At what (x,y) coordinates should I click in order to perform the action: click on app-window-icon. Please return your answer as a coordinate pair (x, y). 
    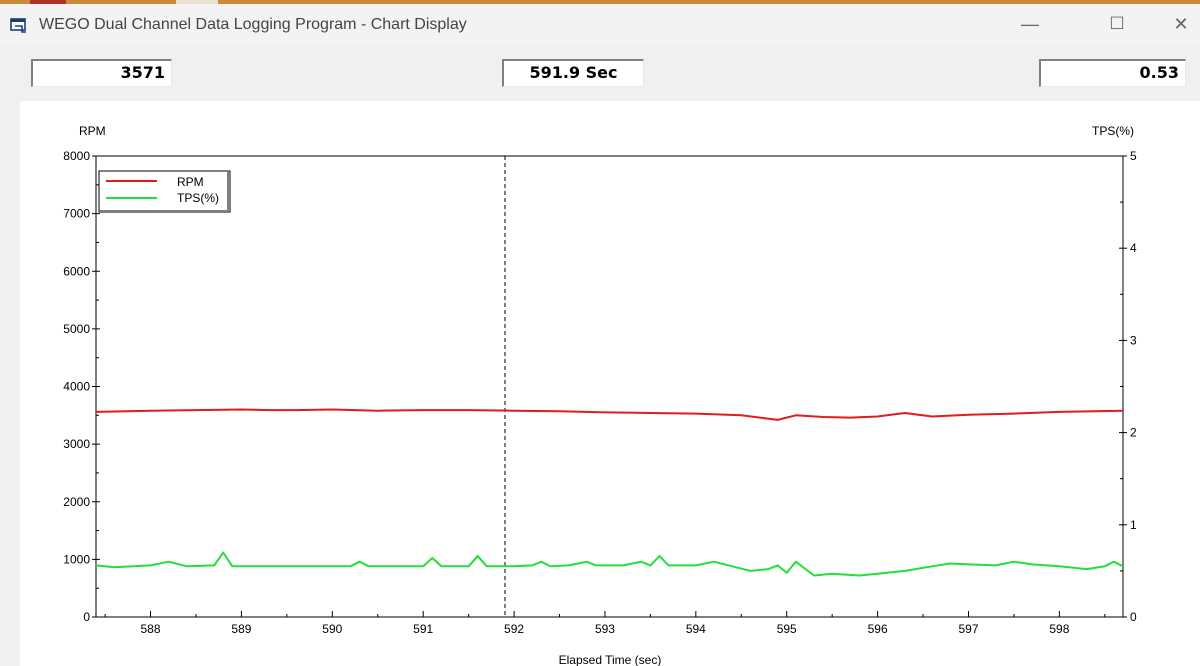
    Looking at the image, I should click on (18, 25).